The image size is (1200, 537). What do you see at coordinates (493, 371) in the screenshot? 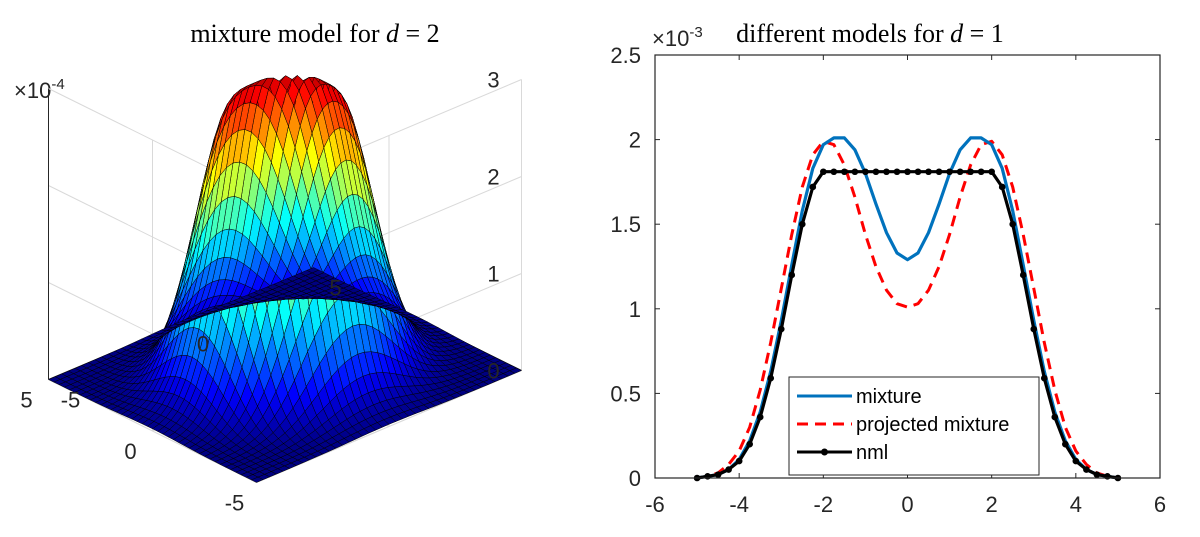
I see `z-tick-label: 0` at bounding box center [493, 371].